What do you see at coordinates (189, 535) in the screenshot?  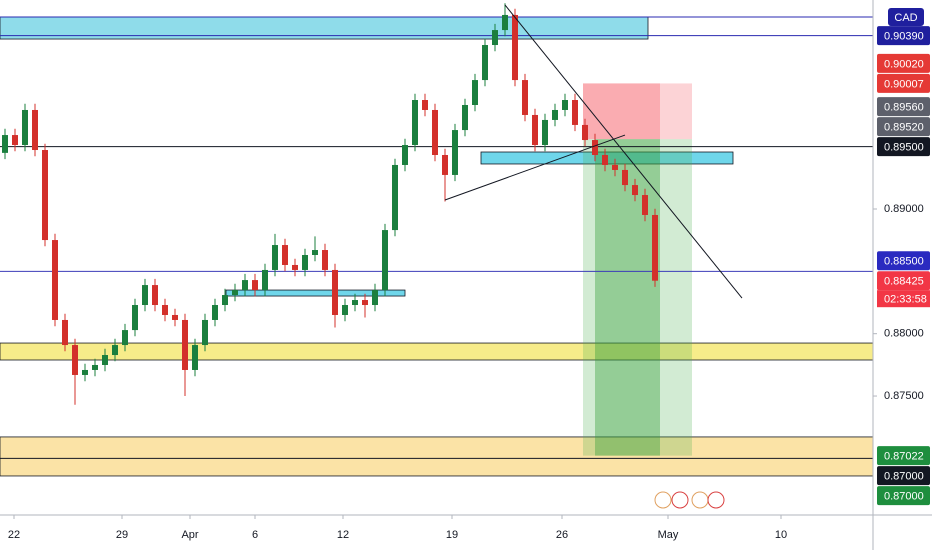 I see `x-tick-label: Apr` at bounding box center [189, 535].